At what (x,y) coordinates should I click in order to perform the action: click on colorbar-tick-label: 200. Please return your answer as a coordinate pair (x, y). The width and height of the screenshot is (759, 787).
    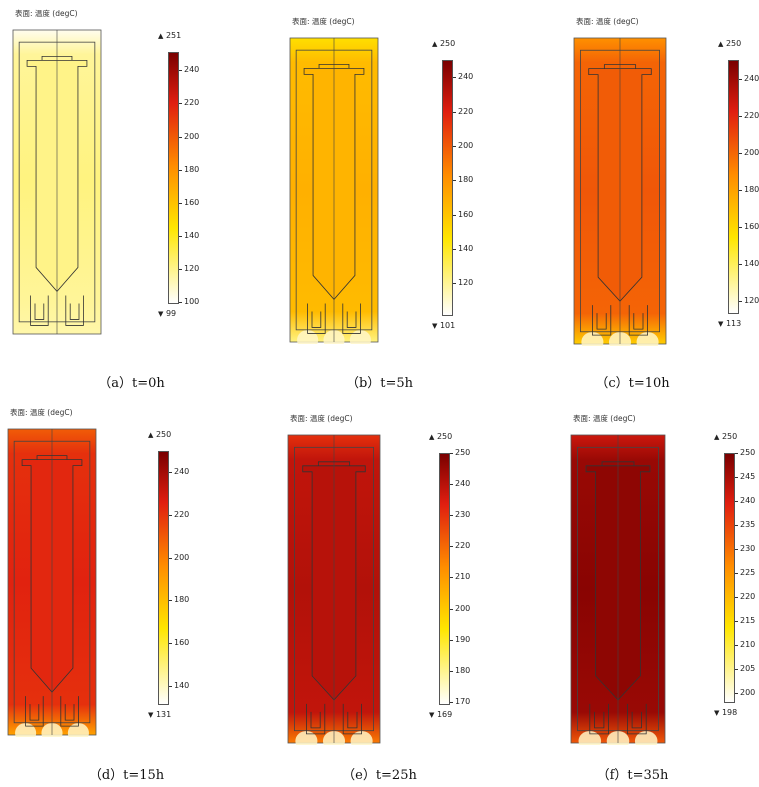
    Looking at the image, I should click on (182, 557).